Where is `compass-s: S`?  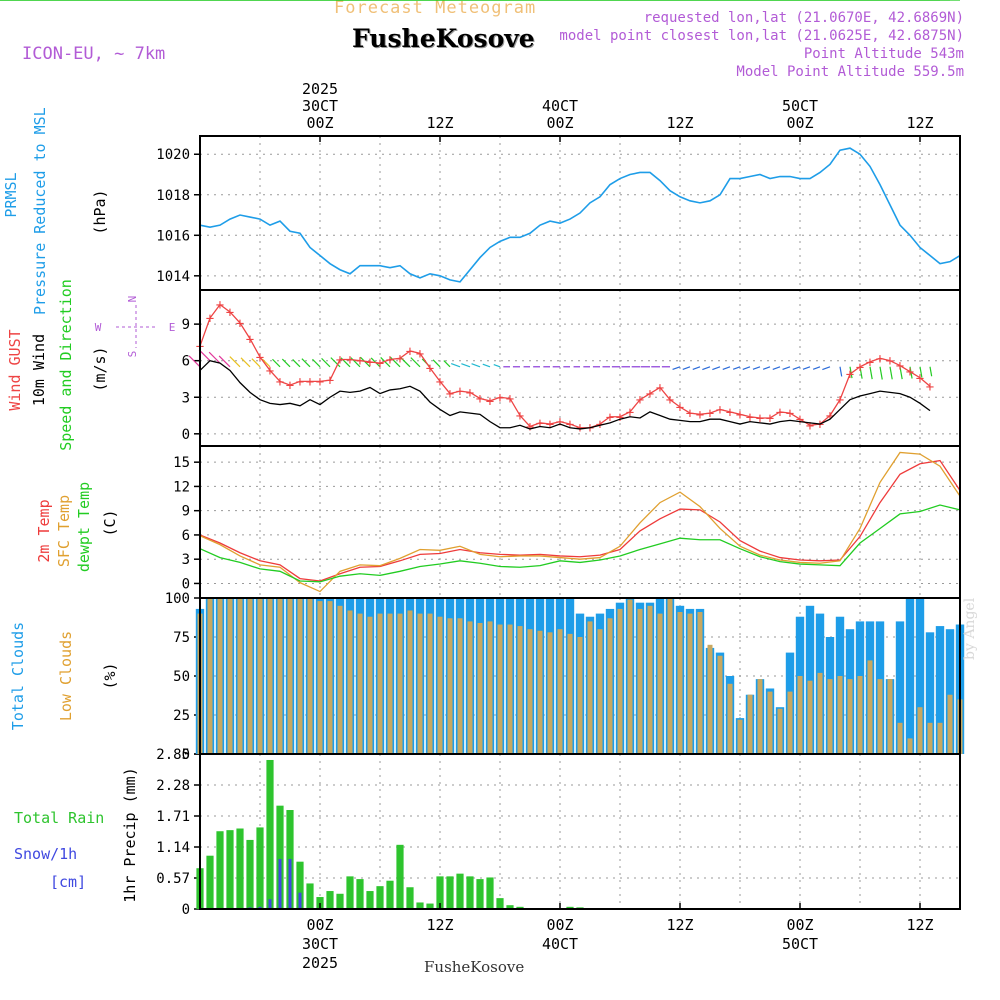 compass-s: S is located at coordinates (132, 354).